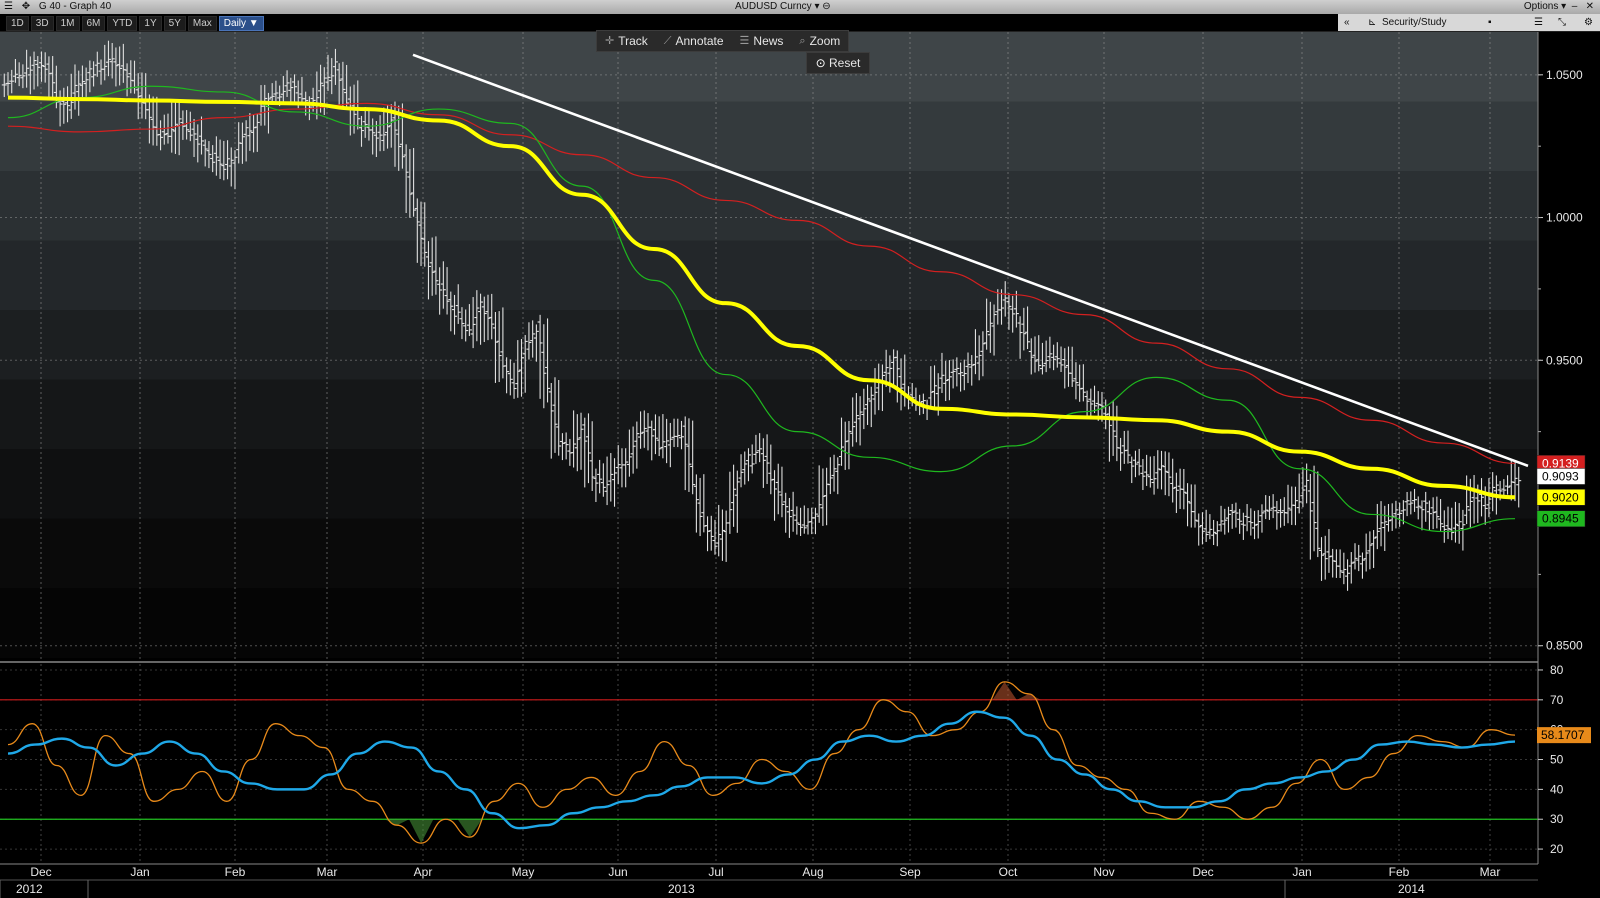 This screenshot has height=898, width=1600. Describe the element at coordinates (699, 41) in the screenshot. I see `annotate-label: Annotate` at that location.